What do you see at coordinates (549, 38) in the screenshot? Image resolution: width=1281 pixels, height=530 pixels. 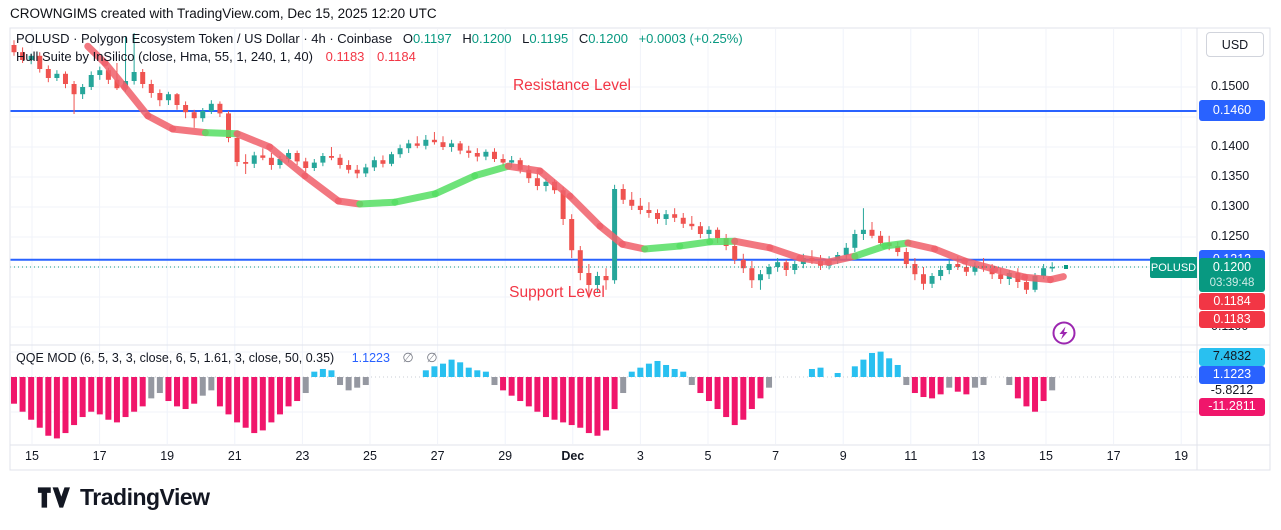 I see `low-value: 0.1195` at bounding box center [549, 38].